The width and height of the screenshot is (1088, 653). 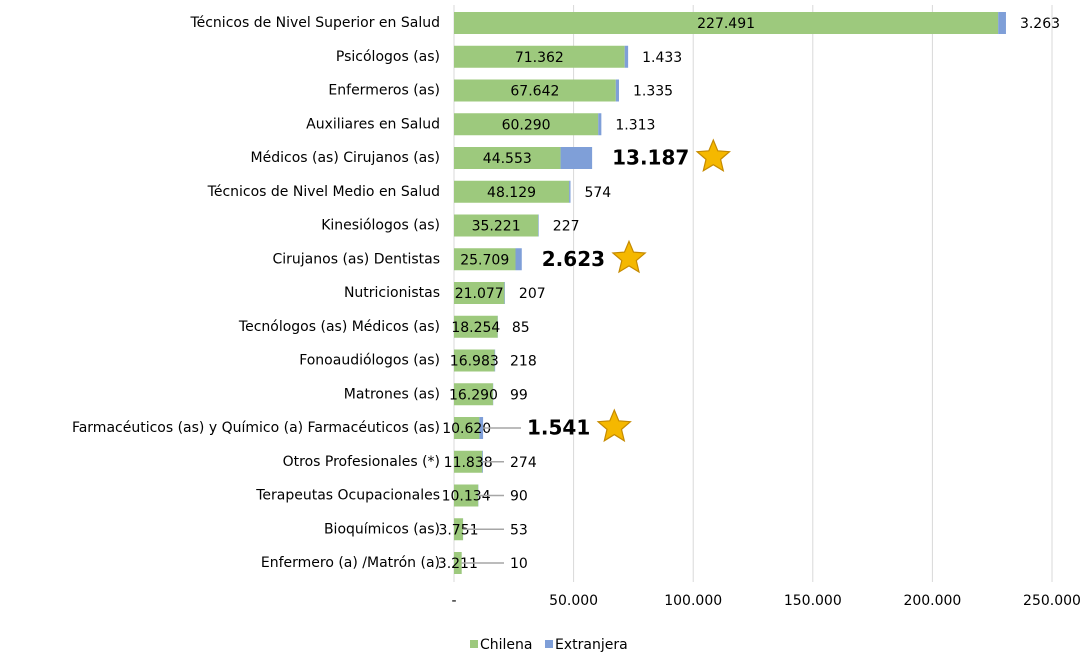 I want to click on data-label: 11.838, so click(x=468, y=463).